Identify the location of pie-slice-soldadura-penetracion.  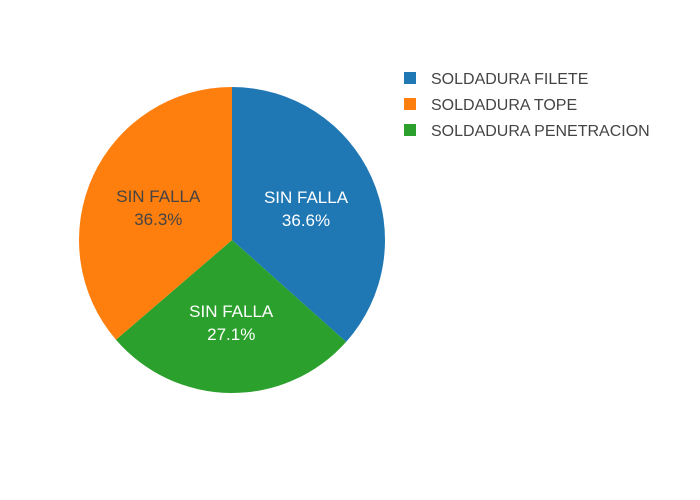
(231, 316).